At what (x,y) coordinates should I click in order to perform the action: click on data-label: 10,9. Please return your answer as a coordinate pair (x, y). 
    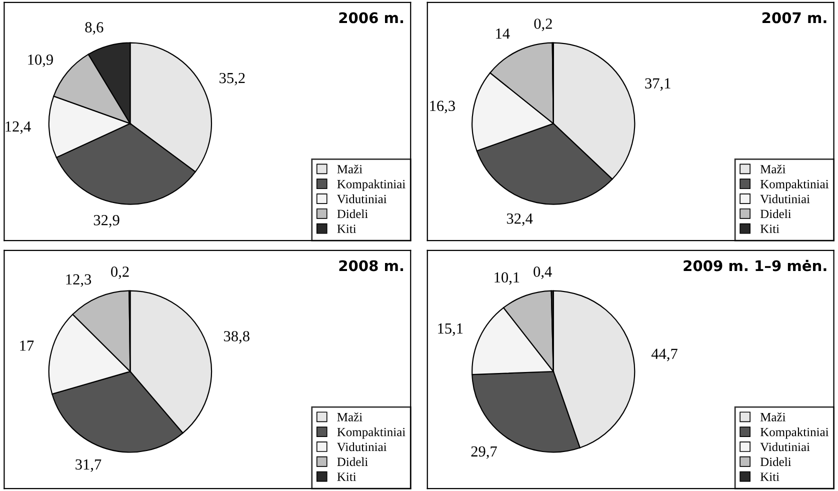
    Looking at the image, I should click on (40, 61).